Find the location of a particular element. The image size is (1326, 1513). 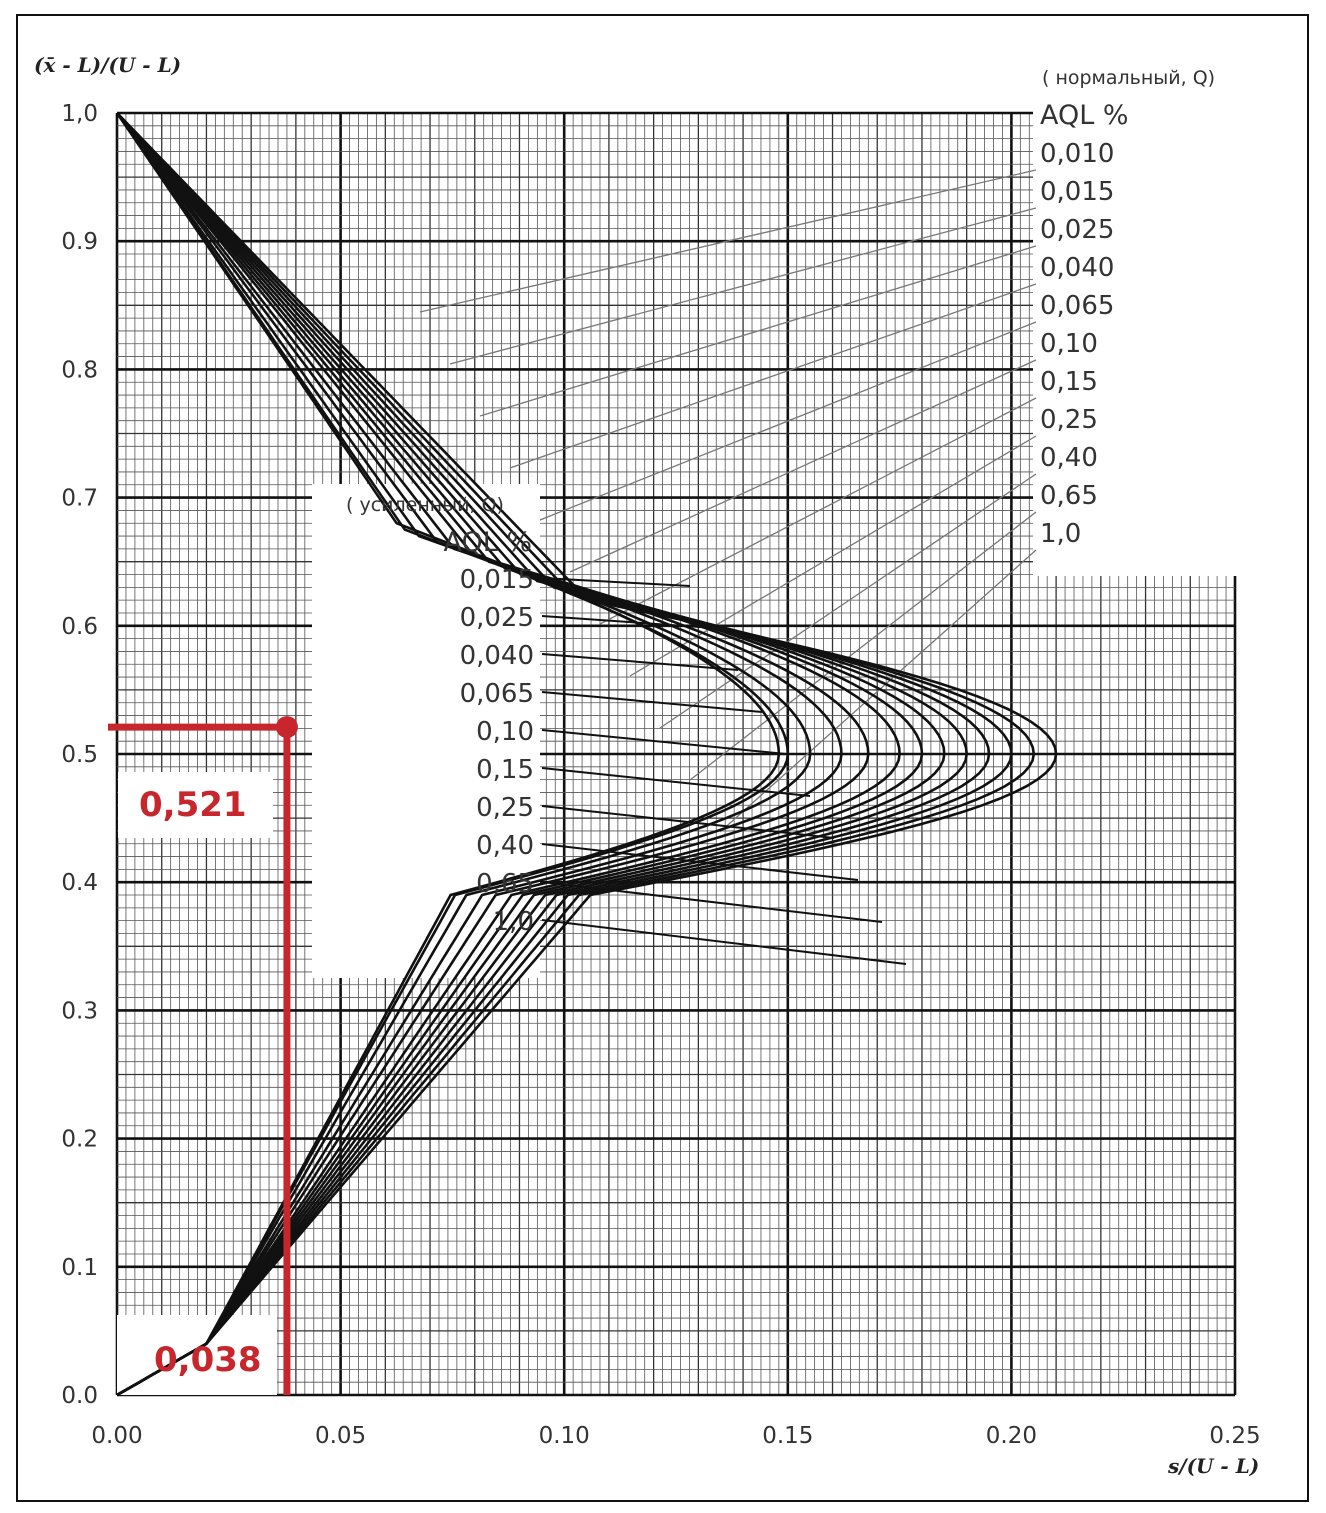

legend-normal-bg is located at coordinates (1148, 318).